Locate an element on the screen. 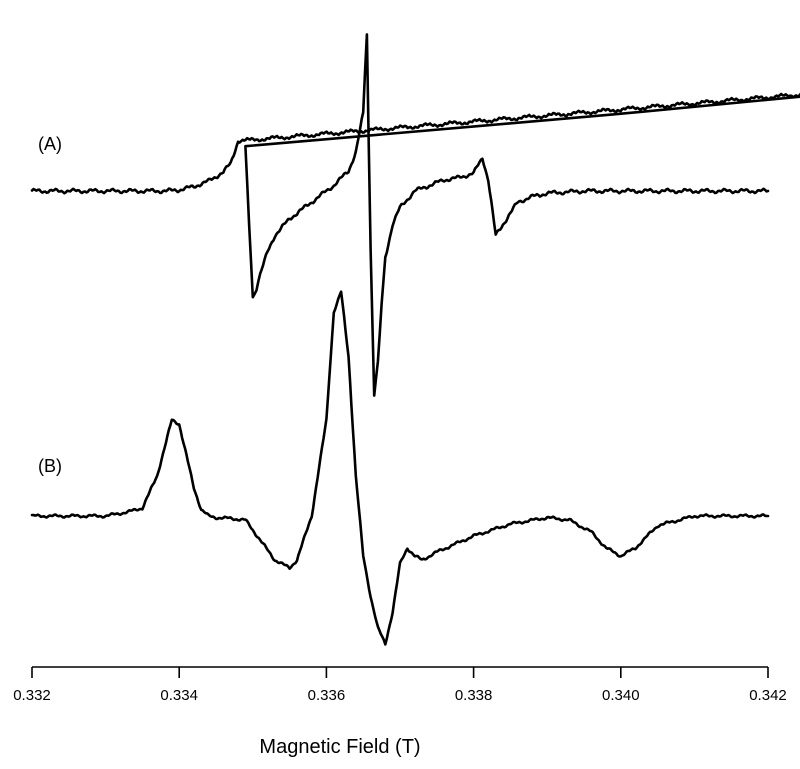 The height and width of the screenshot is (769, 800). x-axis-title: Magnetic Field (T) is located at coordinates (339, 747).